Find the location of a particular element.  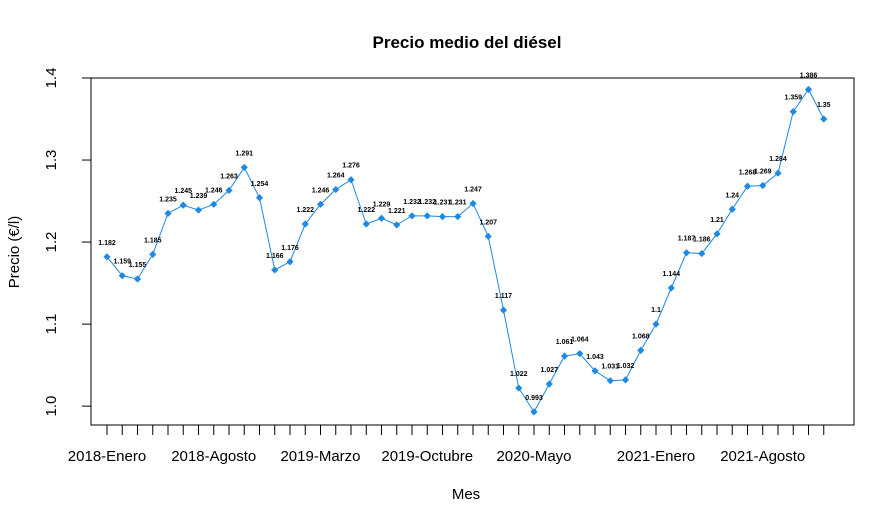

x-tick-label: 2019-Octubre is located at coordinates (427, 456).